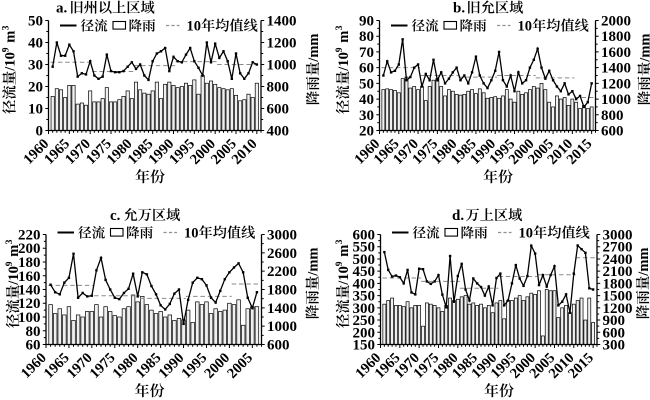 This screenshot has height=400, width=650. Describe the element at coordinates (115, 216) in the screenshot. I see `svg-text: c.` at that location.